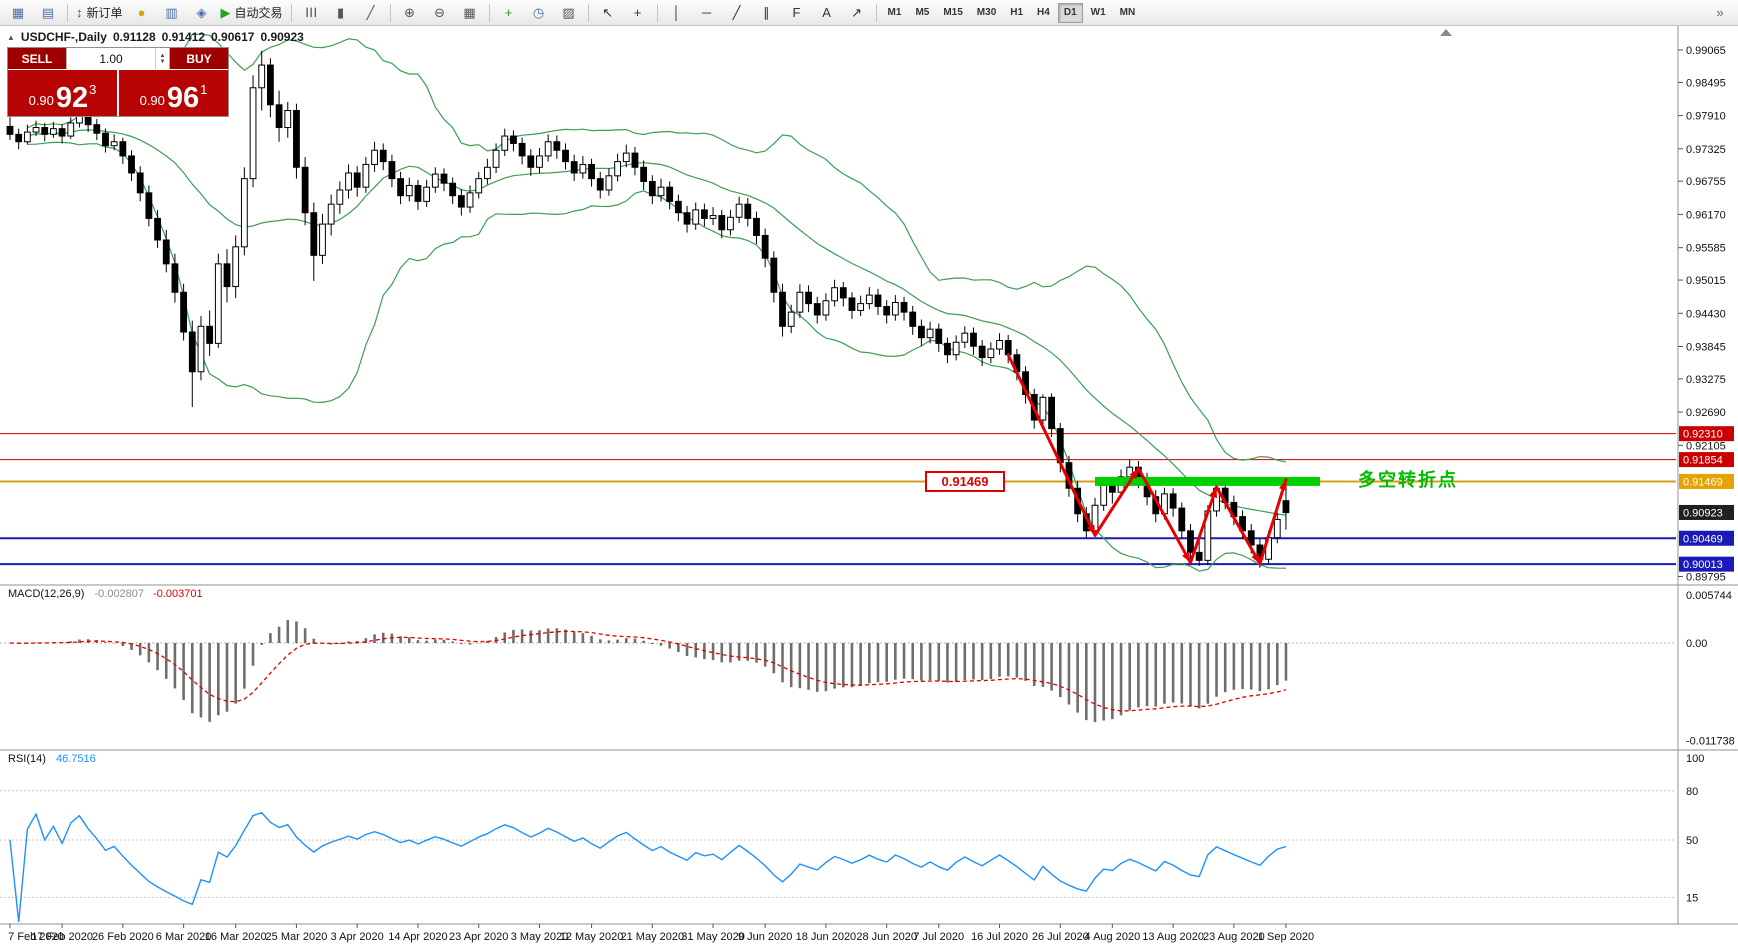 The image size is (1738, 947). Describe the element at coordinates (1706, 347) in the screenshot. I see `svg-text: 0.93845` at that location.